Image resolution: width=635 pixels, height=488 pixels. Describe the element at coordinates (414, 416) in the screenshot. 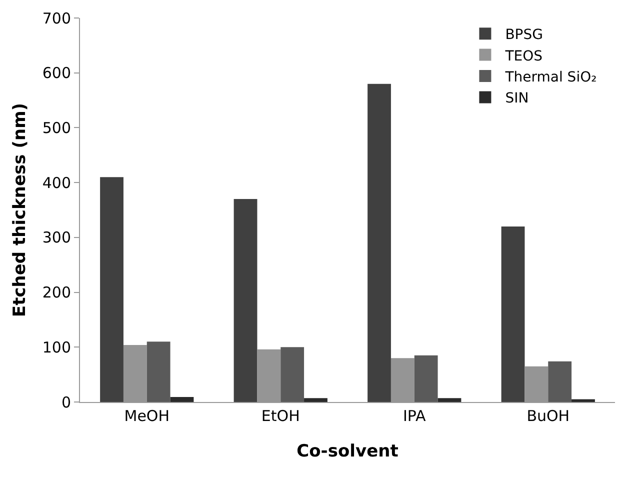

I see `x-tick-label: IPA` at that location.